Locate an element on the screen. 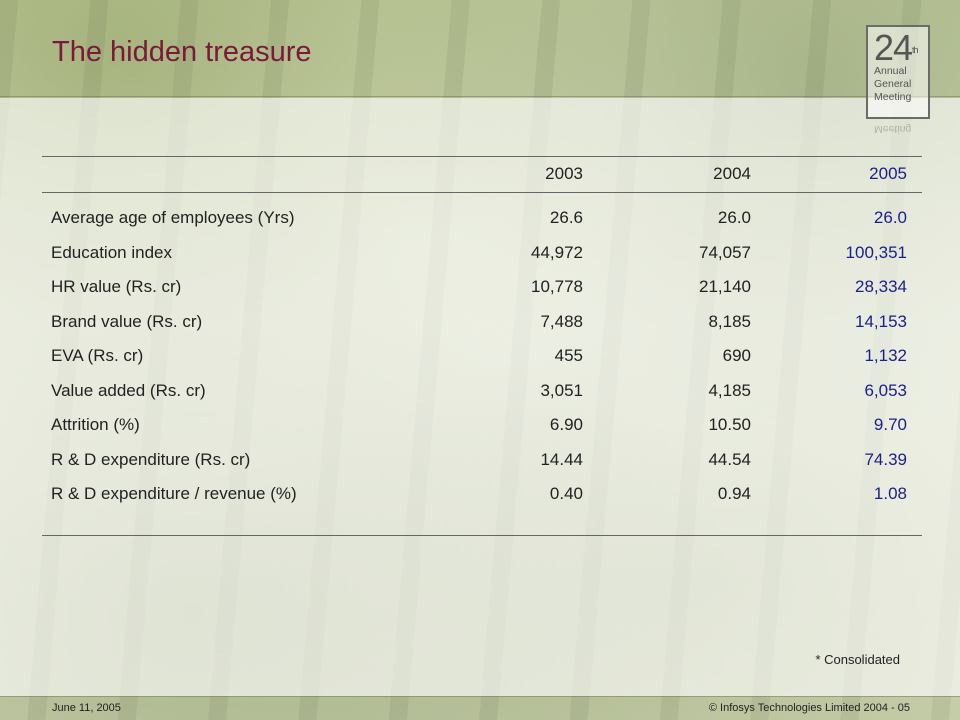 The width and height of the screenshot is (960, 720). logo-line-3: Meeting is located at coordinates (893, 97).